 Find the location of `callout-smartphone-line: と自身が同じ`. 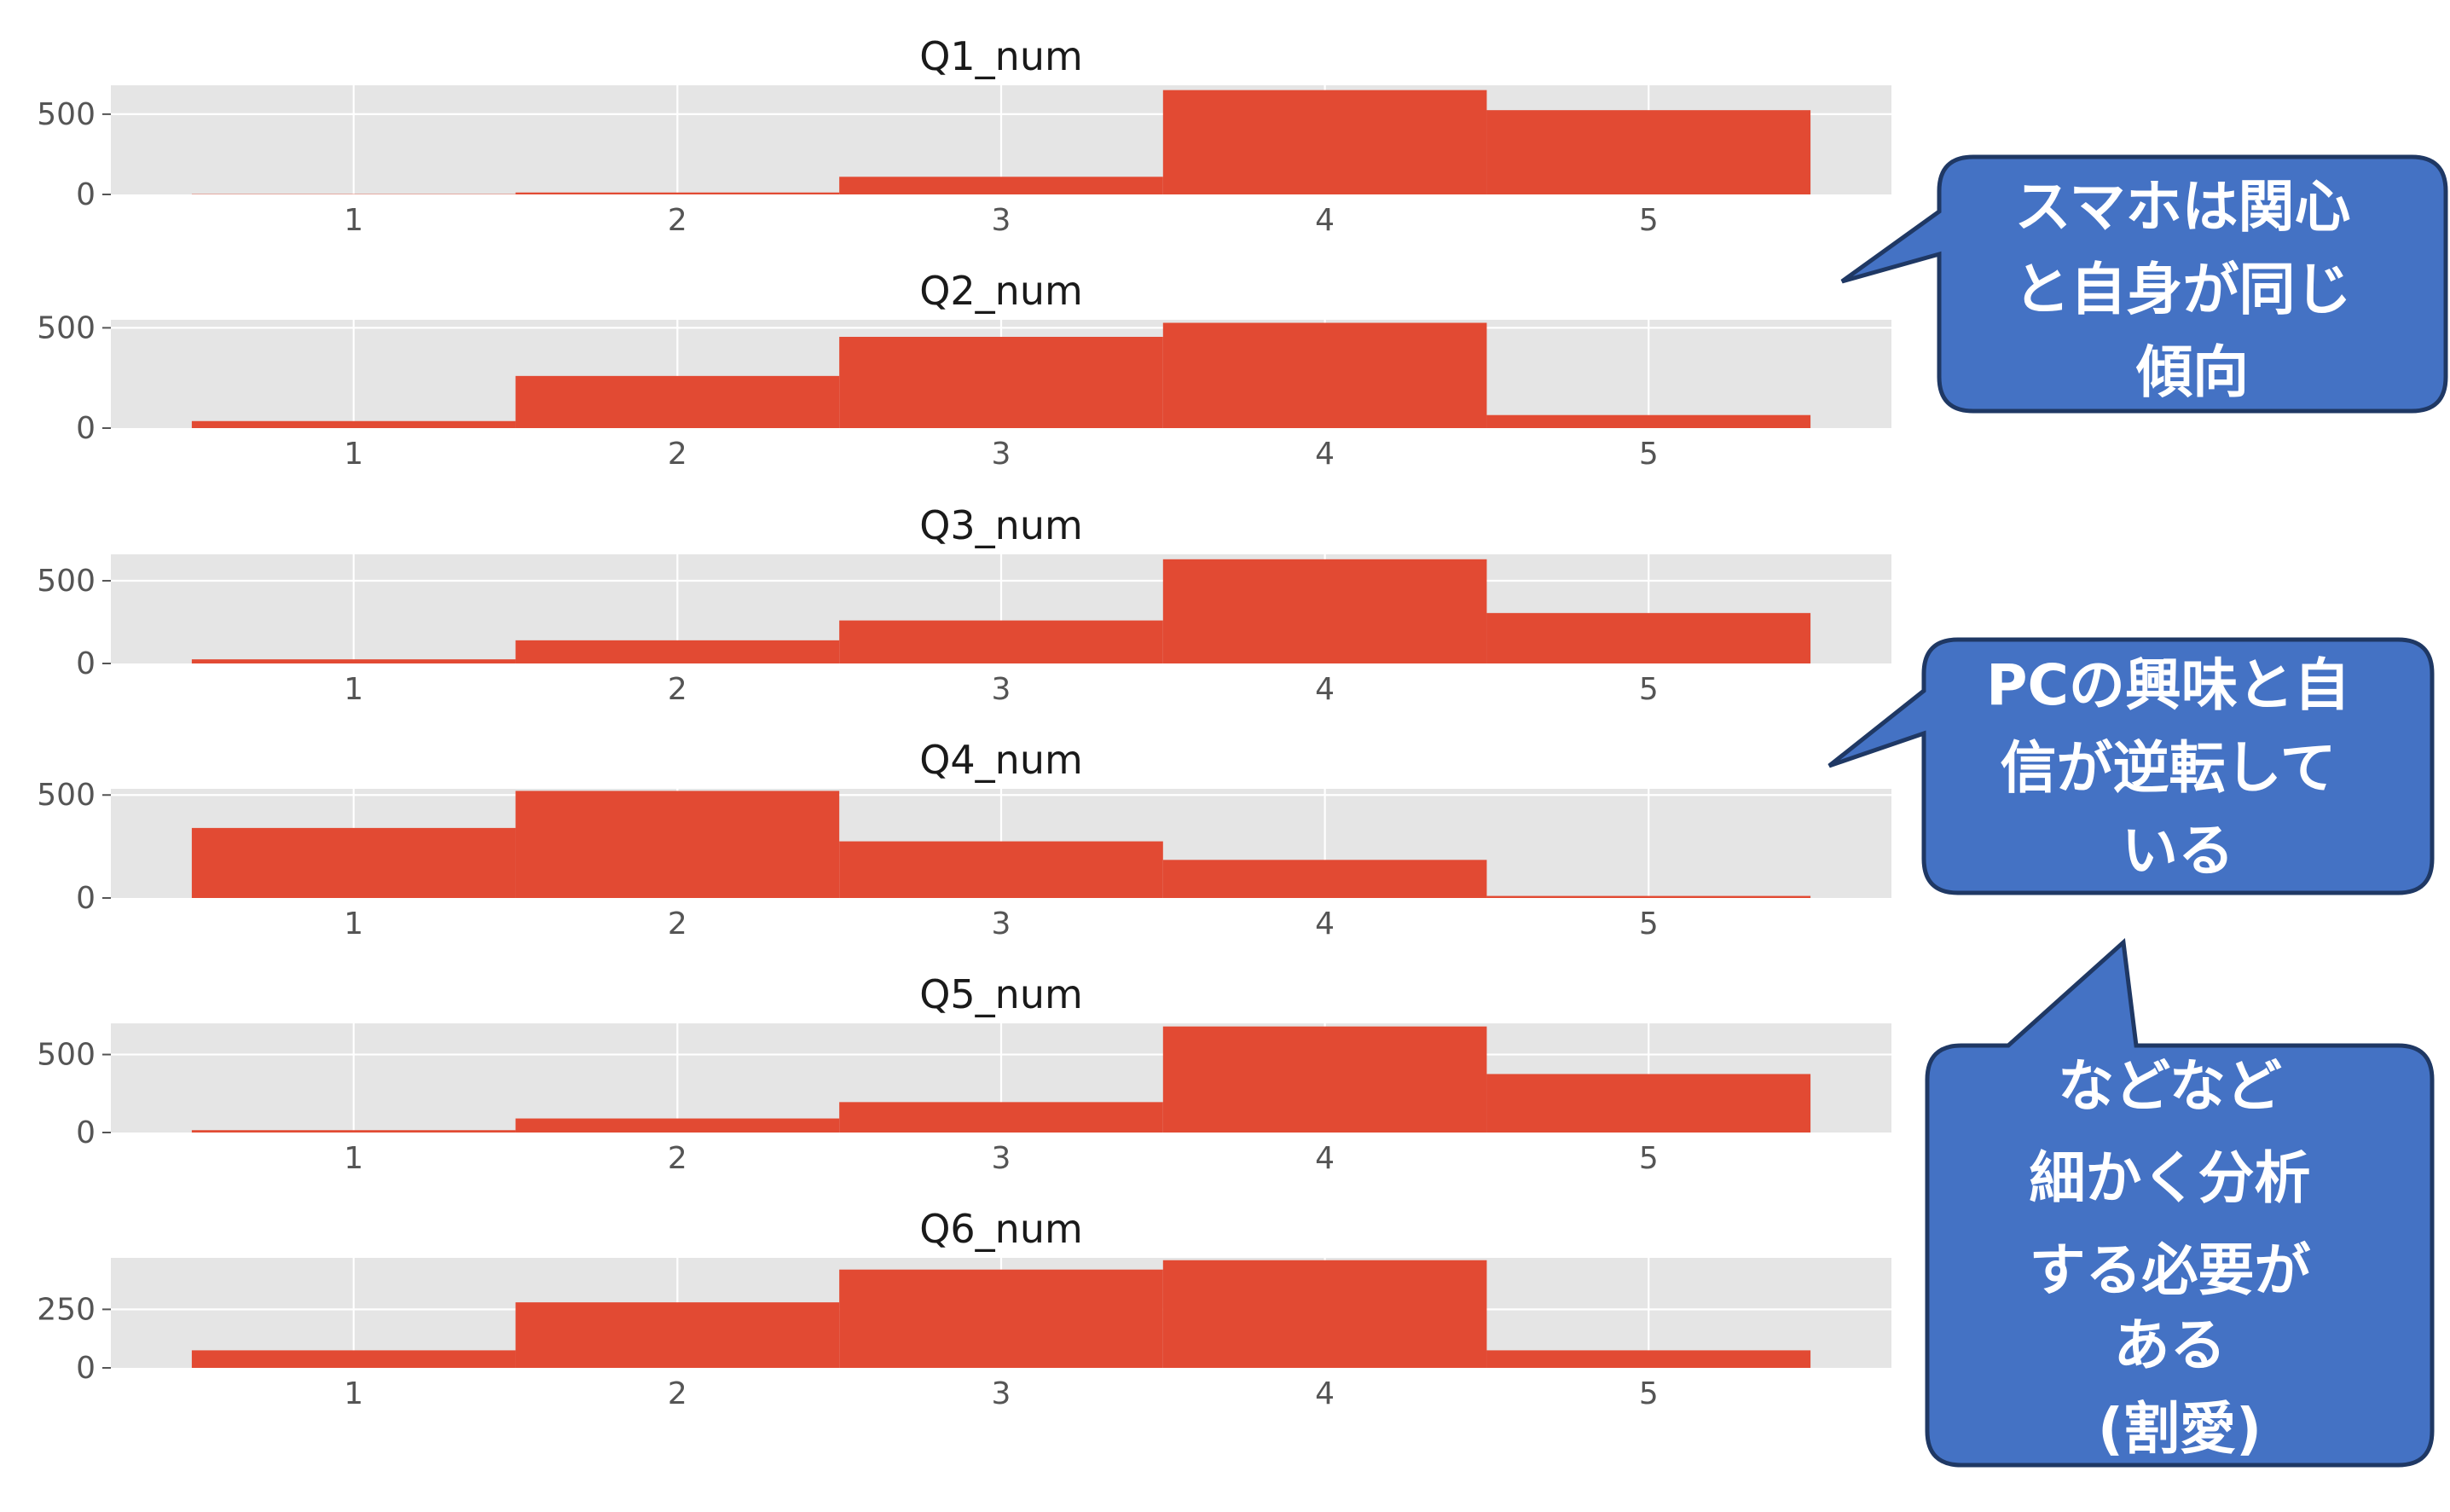

callout-smartphone-line: と自身が同じ is located at coordinates (2183, 289).